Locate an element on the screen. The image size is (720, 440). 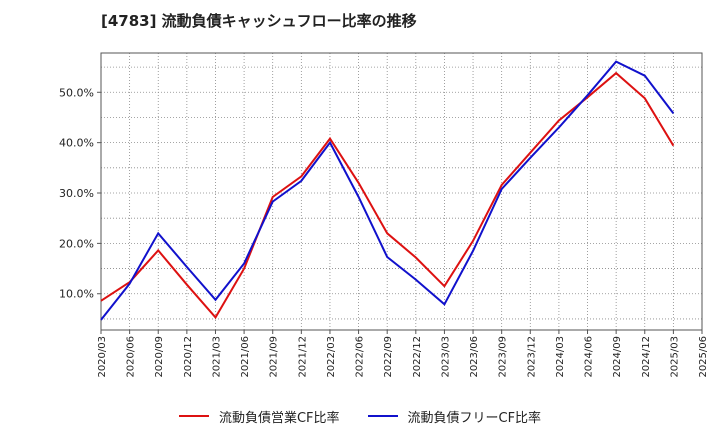
y-tick-label: 40.0% is located at coordinates (76, 143).